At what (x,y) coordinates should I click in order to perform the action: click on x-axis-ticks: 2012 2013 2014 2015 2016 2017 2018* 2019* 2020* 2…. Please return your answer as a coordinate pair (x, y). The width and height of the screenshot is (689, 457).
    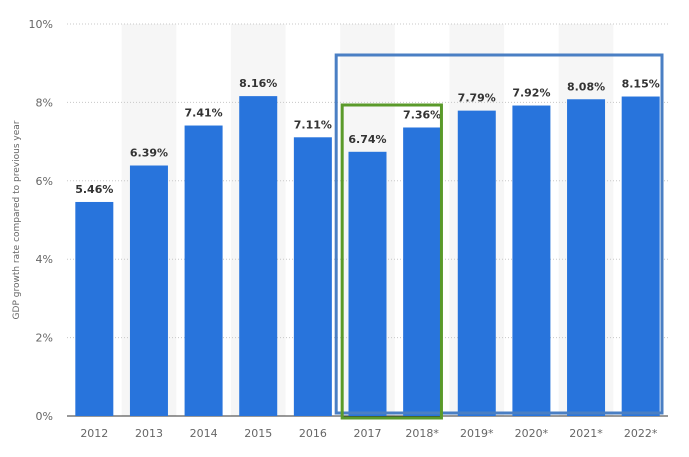
    Looking at the image, I should click on (369, 433).